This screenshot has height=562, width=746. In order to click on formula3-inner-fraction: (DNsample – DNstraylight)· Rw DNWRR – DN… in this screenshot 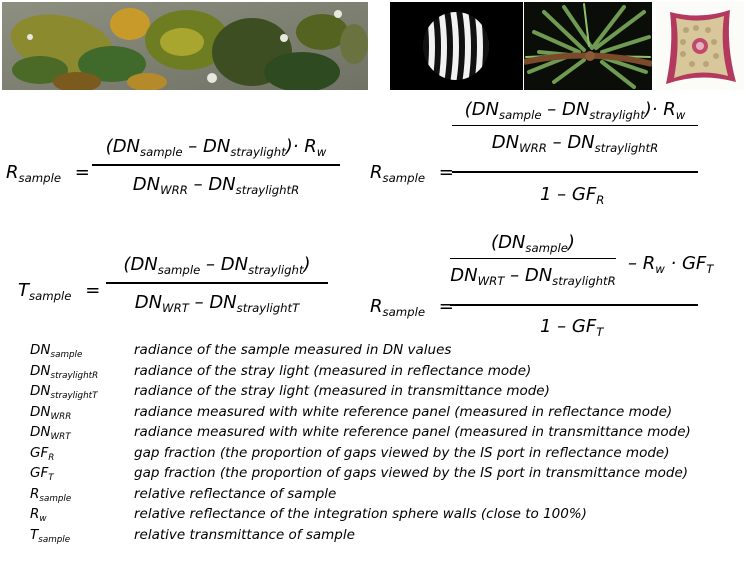, I will do `click(575, 127)`.